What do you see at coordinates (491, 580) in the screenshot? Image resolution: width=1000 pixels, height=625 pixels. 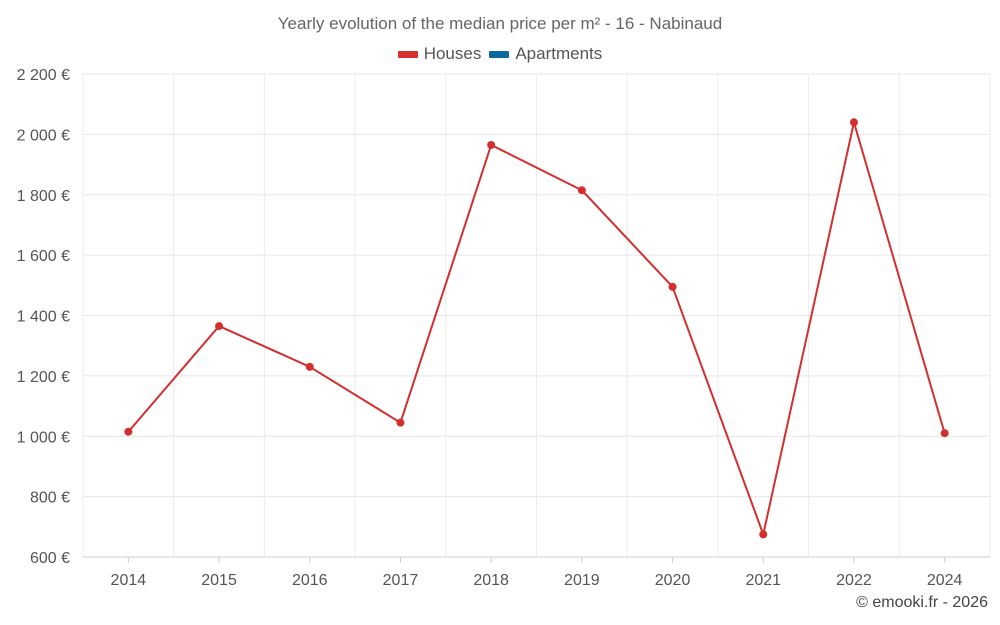 I see `x-tick-label: 2018` at bounding box center [491, 580].